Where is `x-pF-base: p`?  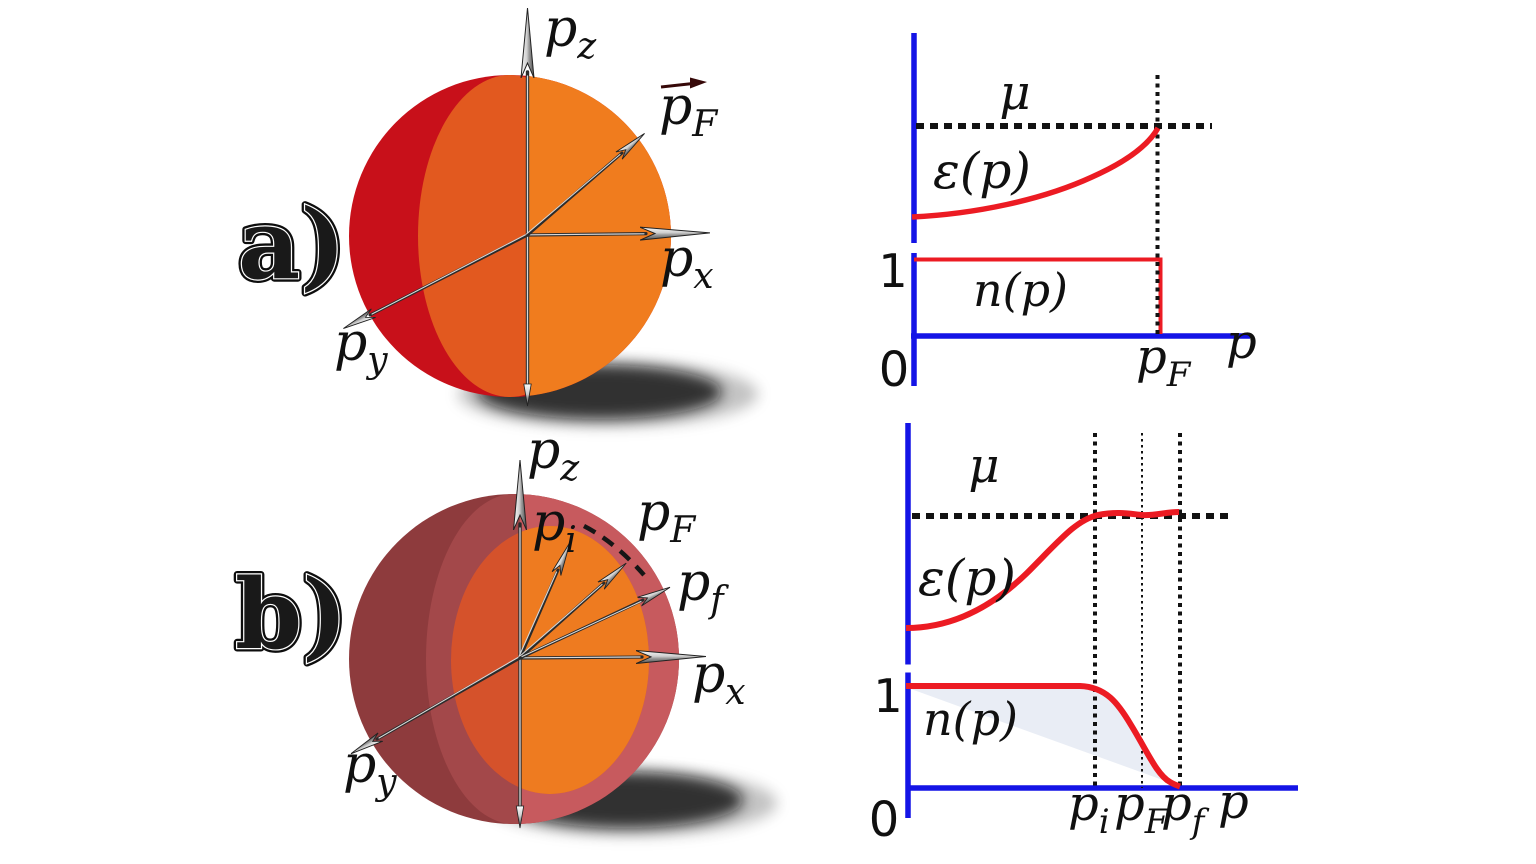
x-pF-base: p is located at coordinates (1151, 357).